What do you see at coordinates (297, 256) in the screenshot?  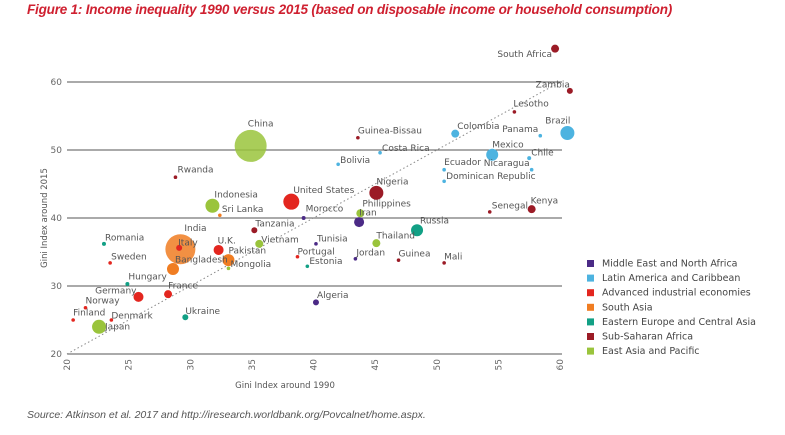 I see `data-point-portugal` at bounding box center [297, 256].